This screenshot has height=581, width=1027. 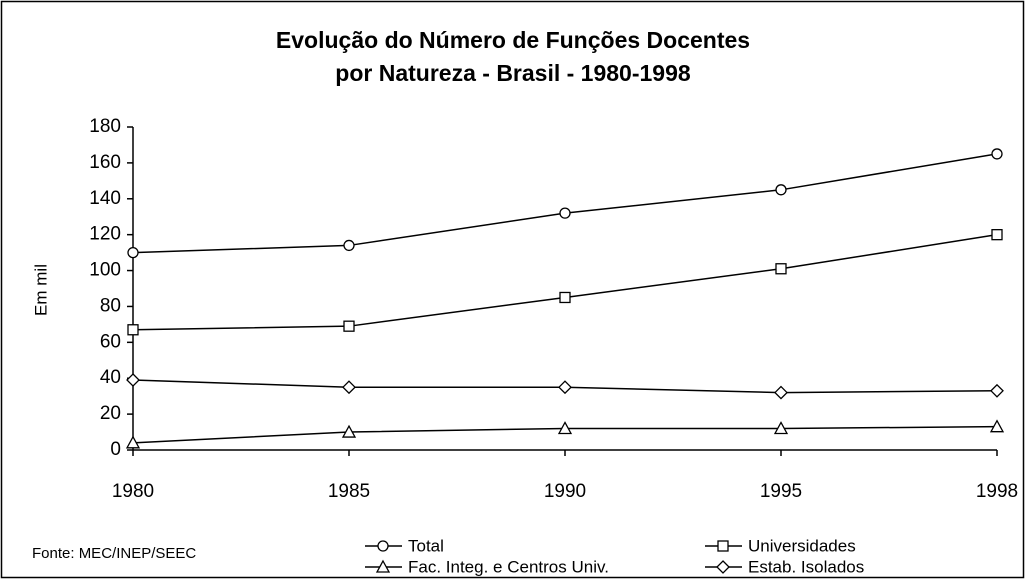 What do you see at coordinates (105, 126) in the screenshot?
I see `y-tick-label: 180` at bounding box center [105, 126].